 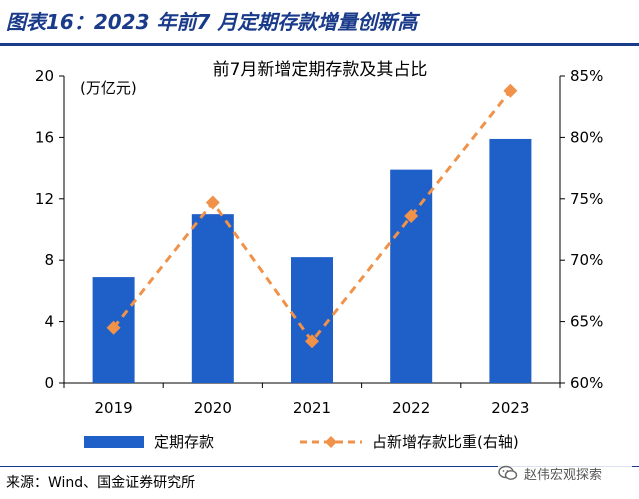 What do you see at coordinates (411, 408) in the screenshot?
I see `x-tick-label: 2022` at bounding box center [411, 408].